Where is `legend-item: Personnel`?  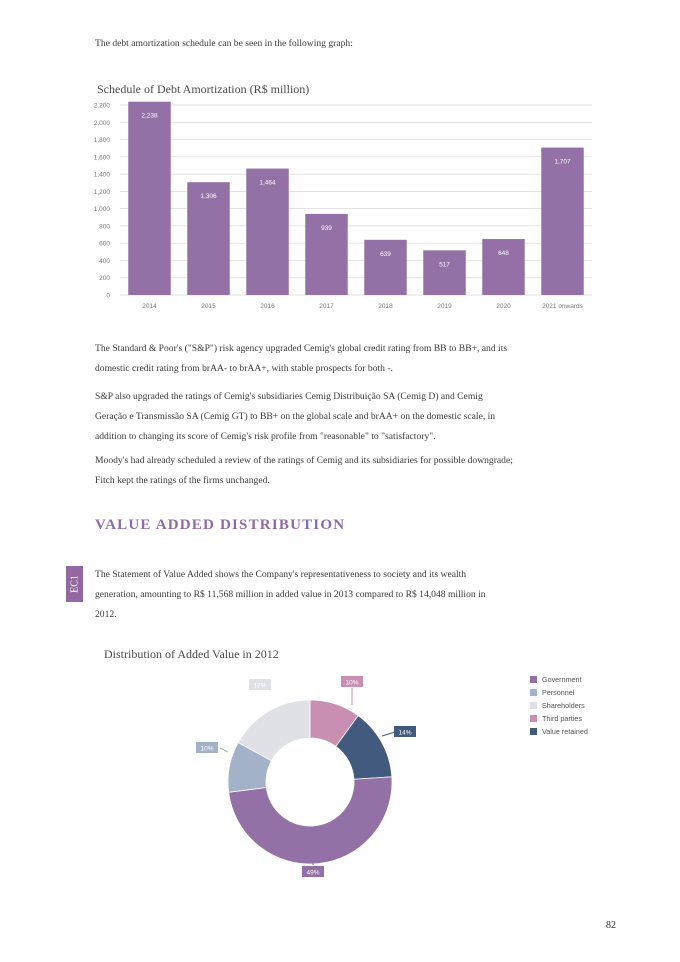 legend-item: Personnel is located at coordinates (580, 692).